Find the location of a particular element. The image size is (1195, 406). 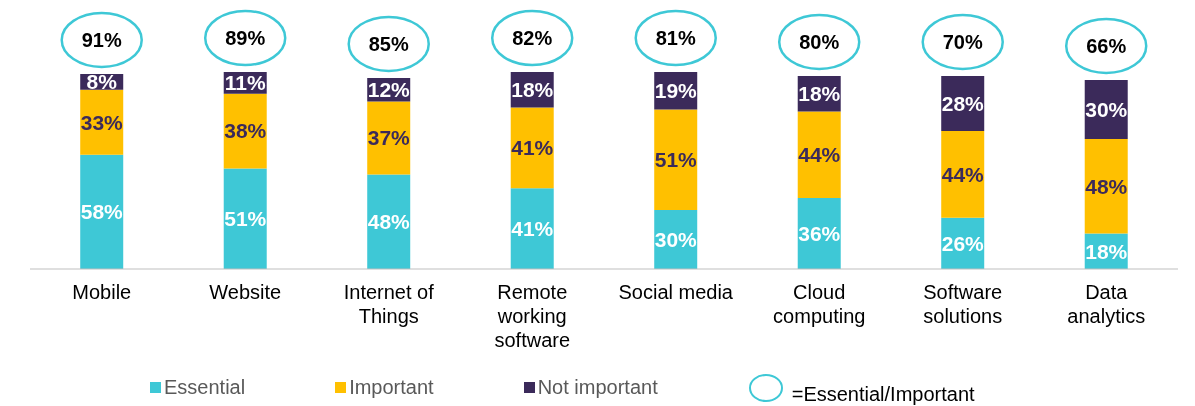

data-label: 58% is located at coordinates (102, 212).